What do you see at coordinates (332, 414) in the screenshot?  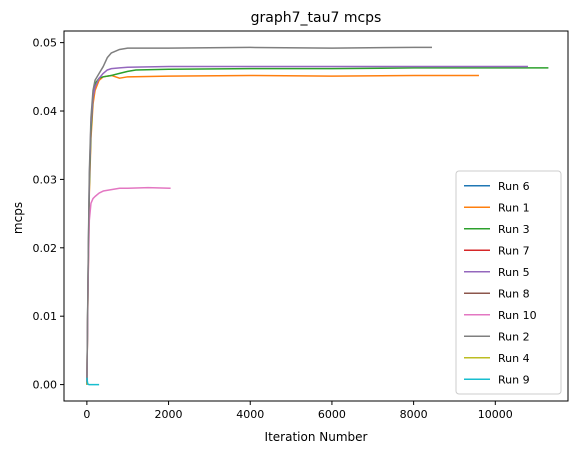 I see `x-tick-label: 6000` at bounding box center [332, 414].